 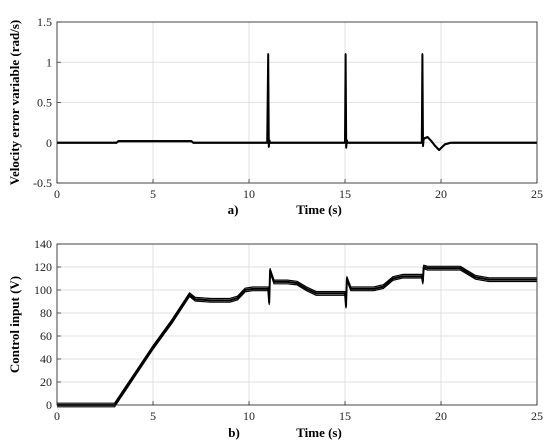 I want to click on control-input-y-tick-label: 0, so click(x=49, y=405).